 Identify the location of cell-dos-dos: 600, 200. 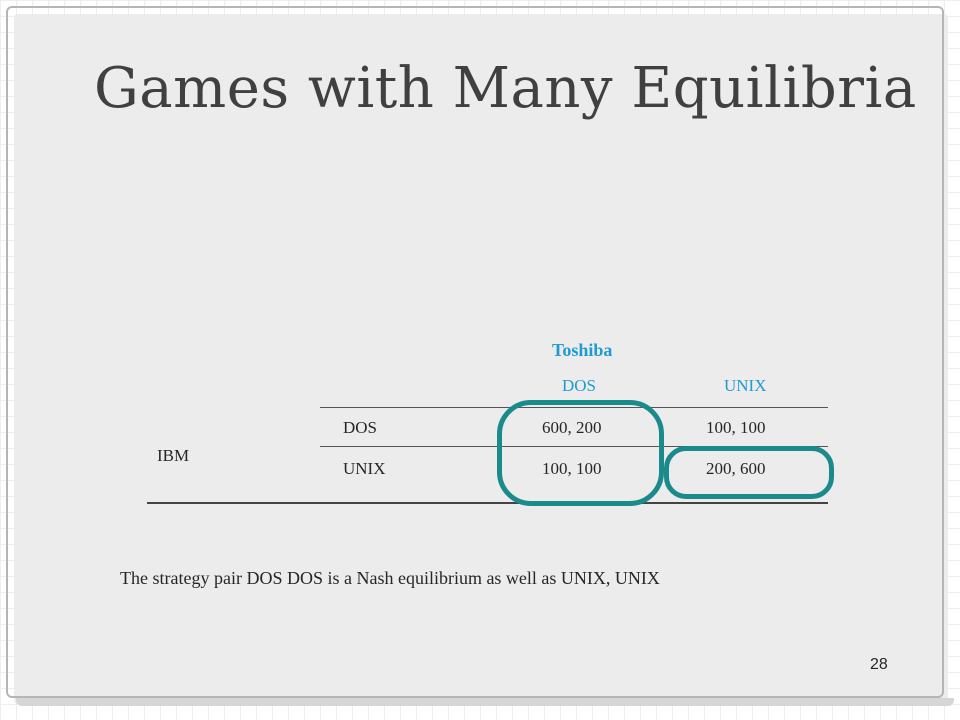
(572, 427).